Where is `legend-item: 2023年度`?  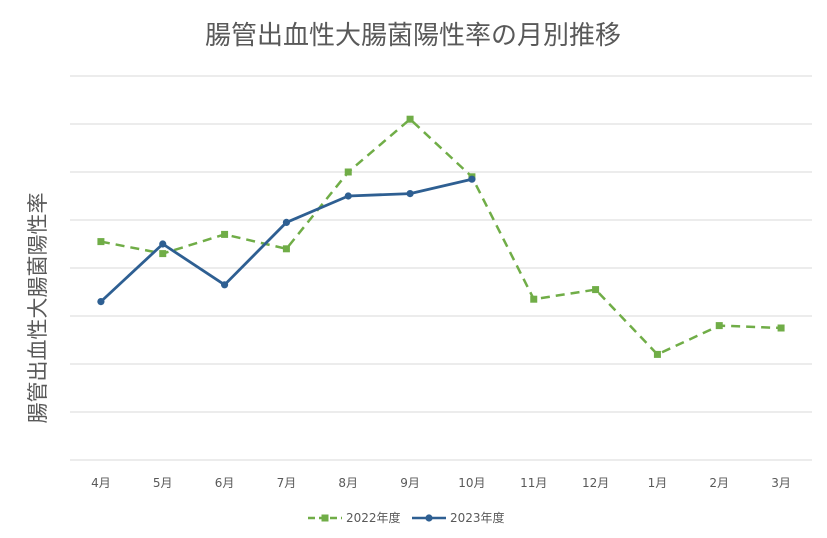
legend-item: 2023年度 is located at coordinates (458, 517).